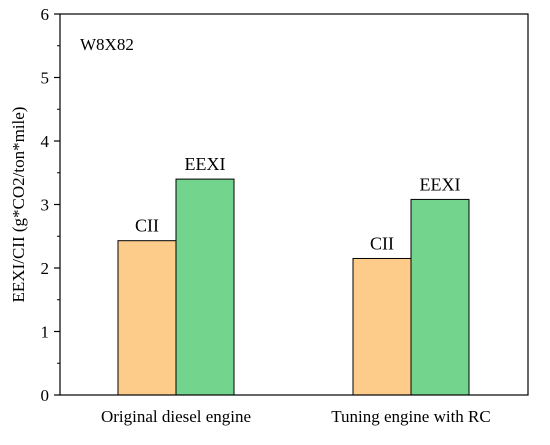 The height and width of the screenshot is (445, 550). I want to click on x-tick-label: Original diesel engine, so click(176, 416).